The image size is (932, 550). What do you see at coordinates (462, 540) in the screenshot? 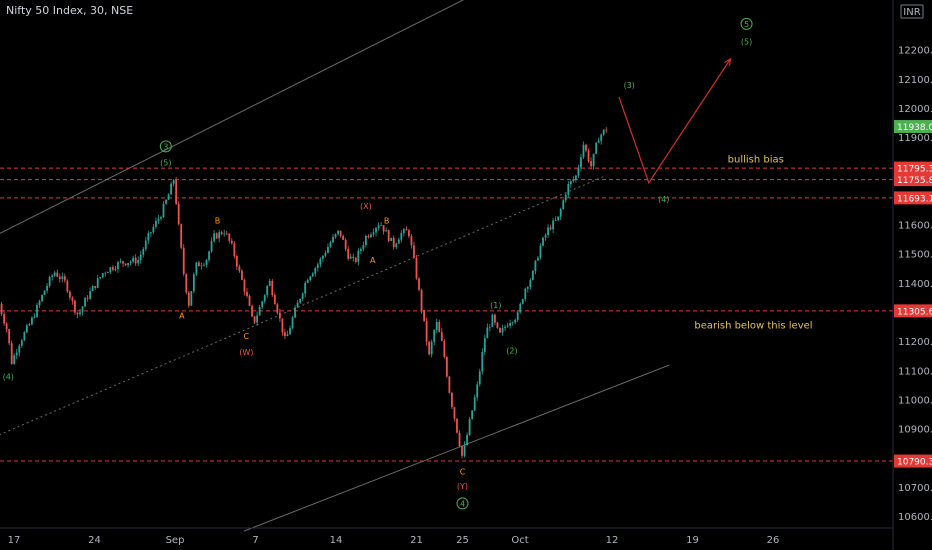
I see `x-tick-label: 25` at bounding box center [462, 540].